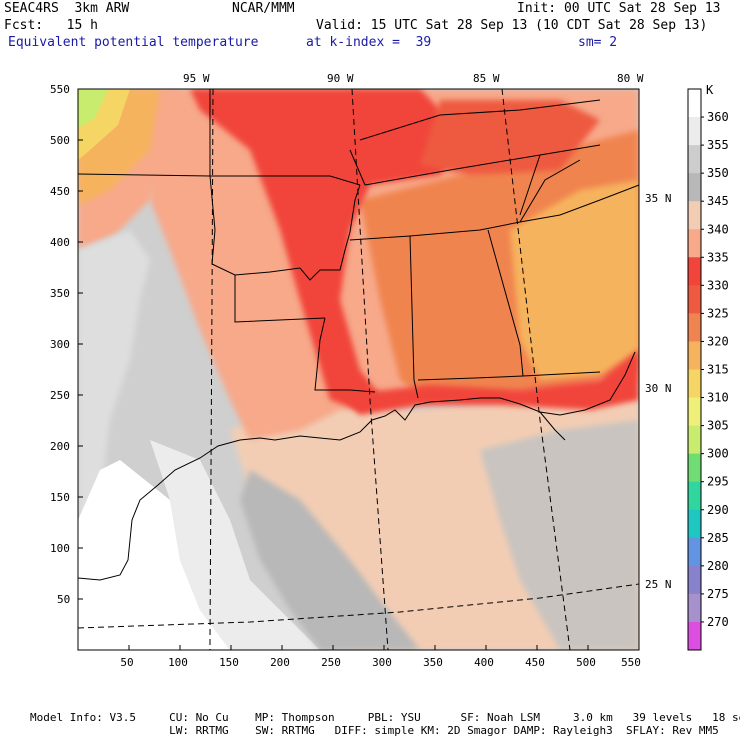 This screenshot has height=740, width=740. What do you see at coordinates (718, 313) in the screenshot?
I see `colorbar-label: 325` at bounding box center [718, 313].